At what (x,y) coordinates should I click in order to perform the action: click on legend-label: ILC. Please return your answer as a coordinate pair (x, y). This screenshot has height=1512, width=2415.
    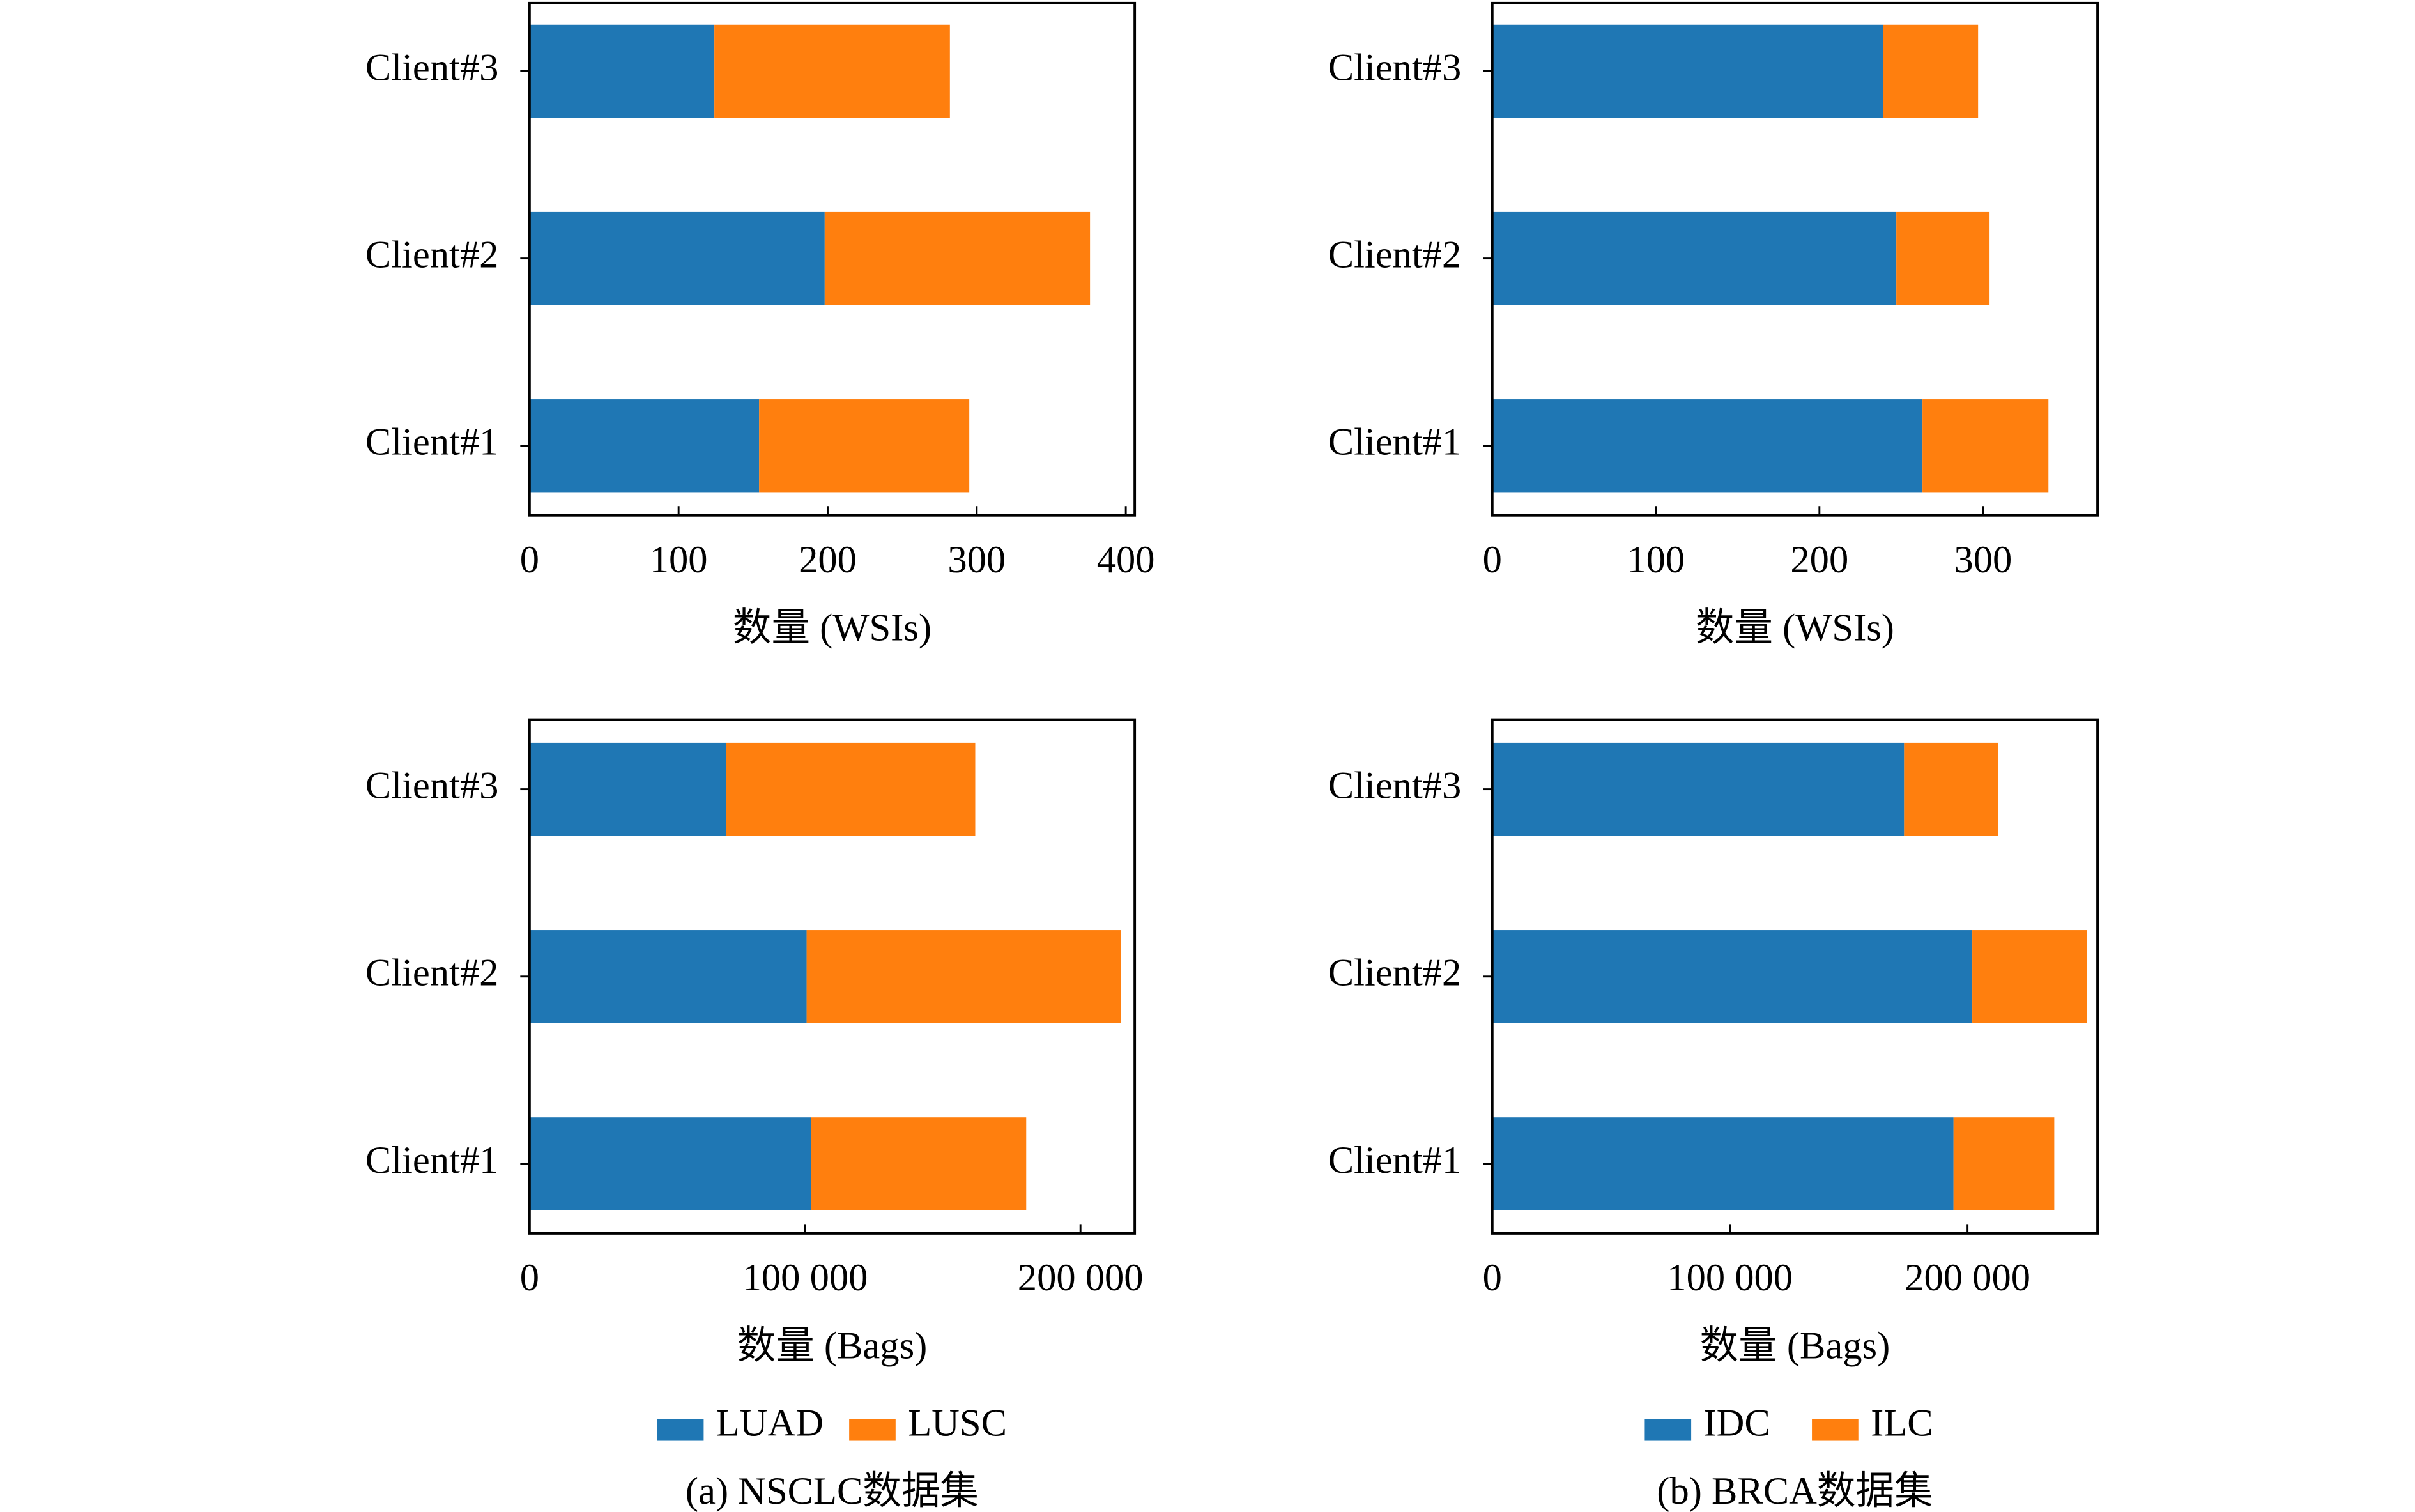
    Looking at the image, I should click on (1902, 1424).